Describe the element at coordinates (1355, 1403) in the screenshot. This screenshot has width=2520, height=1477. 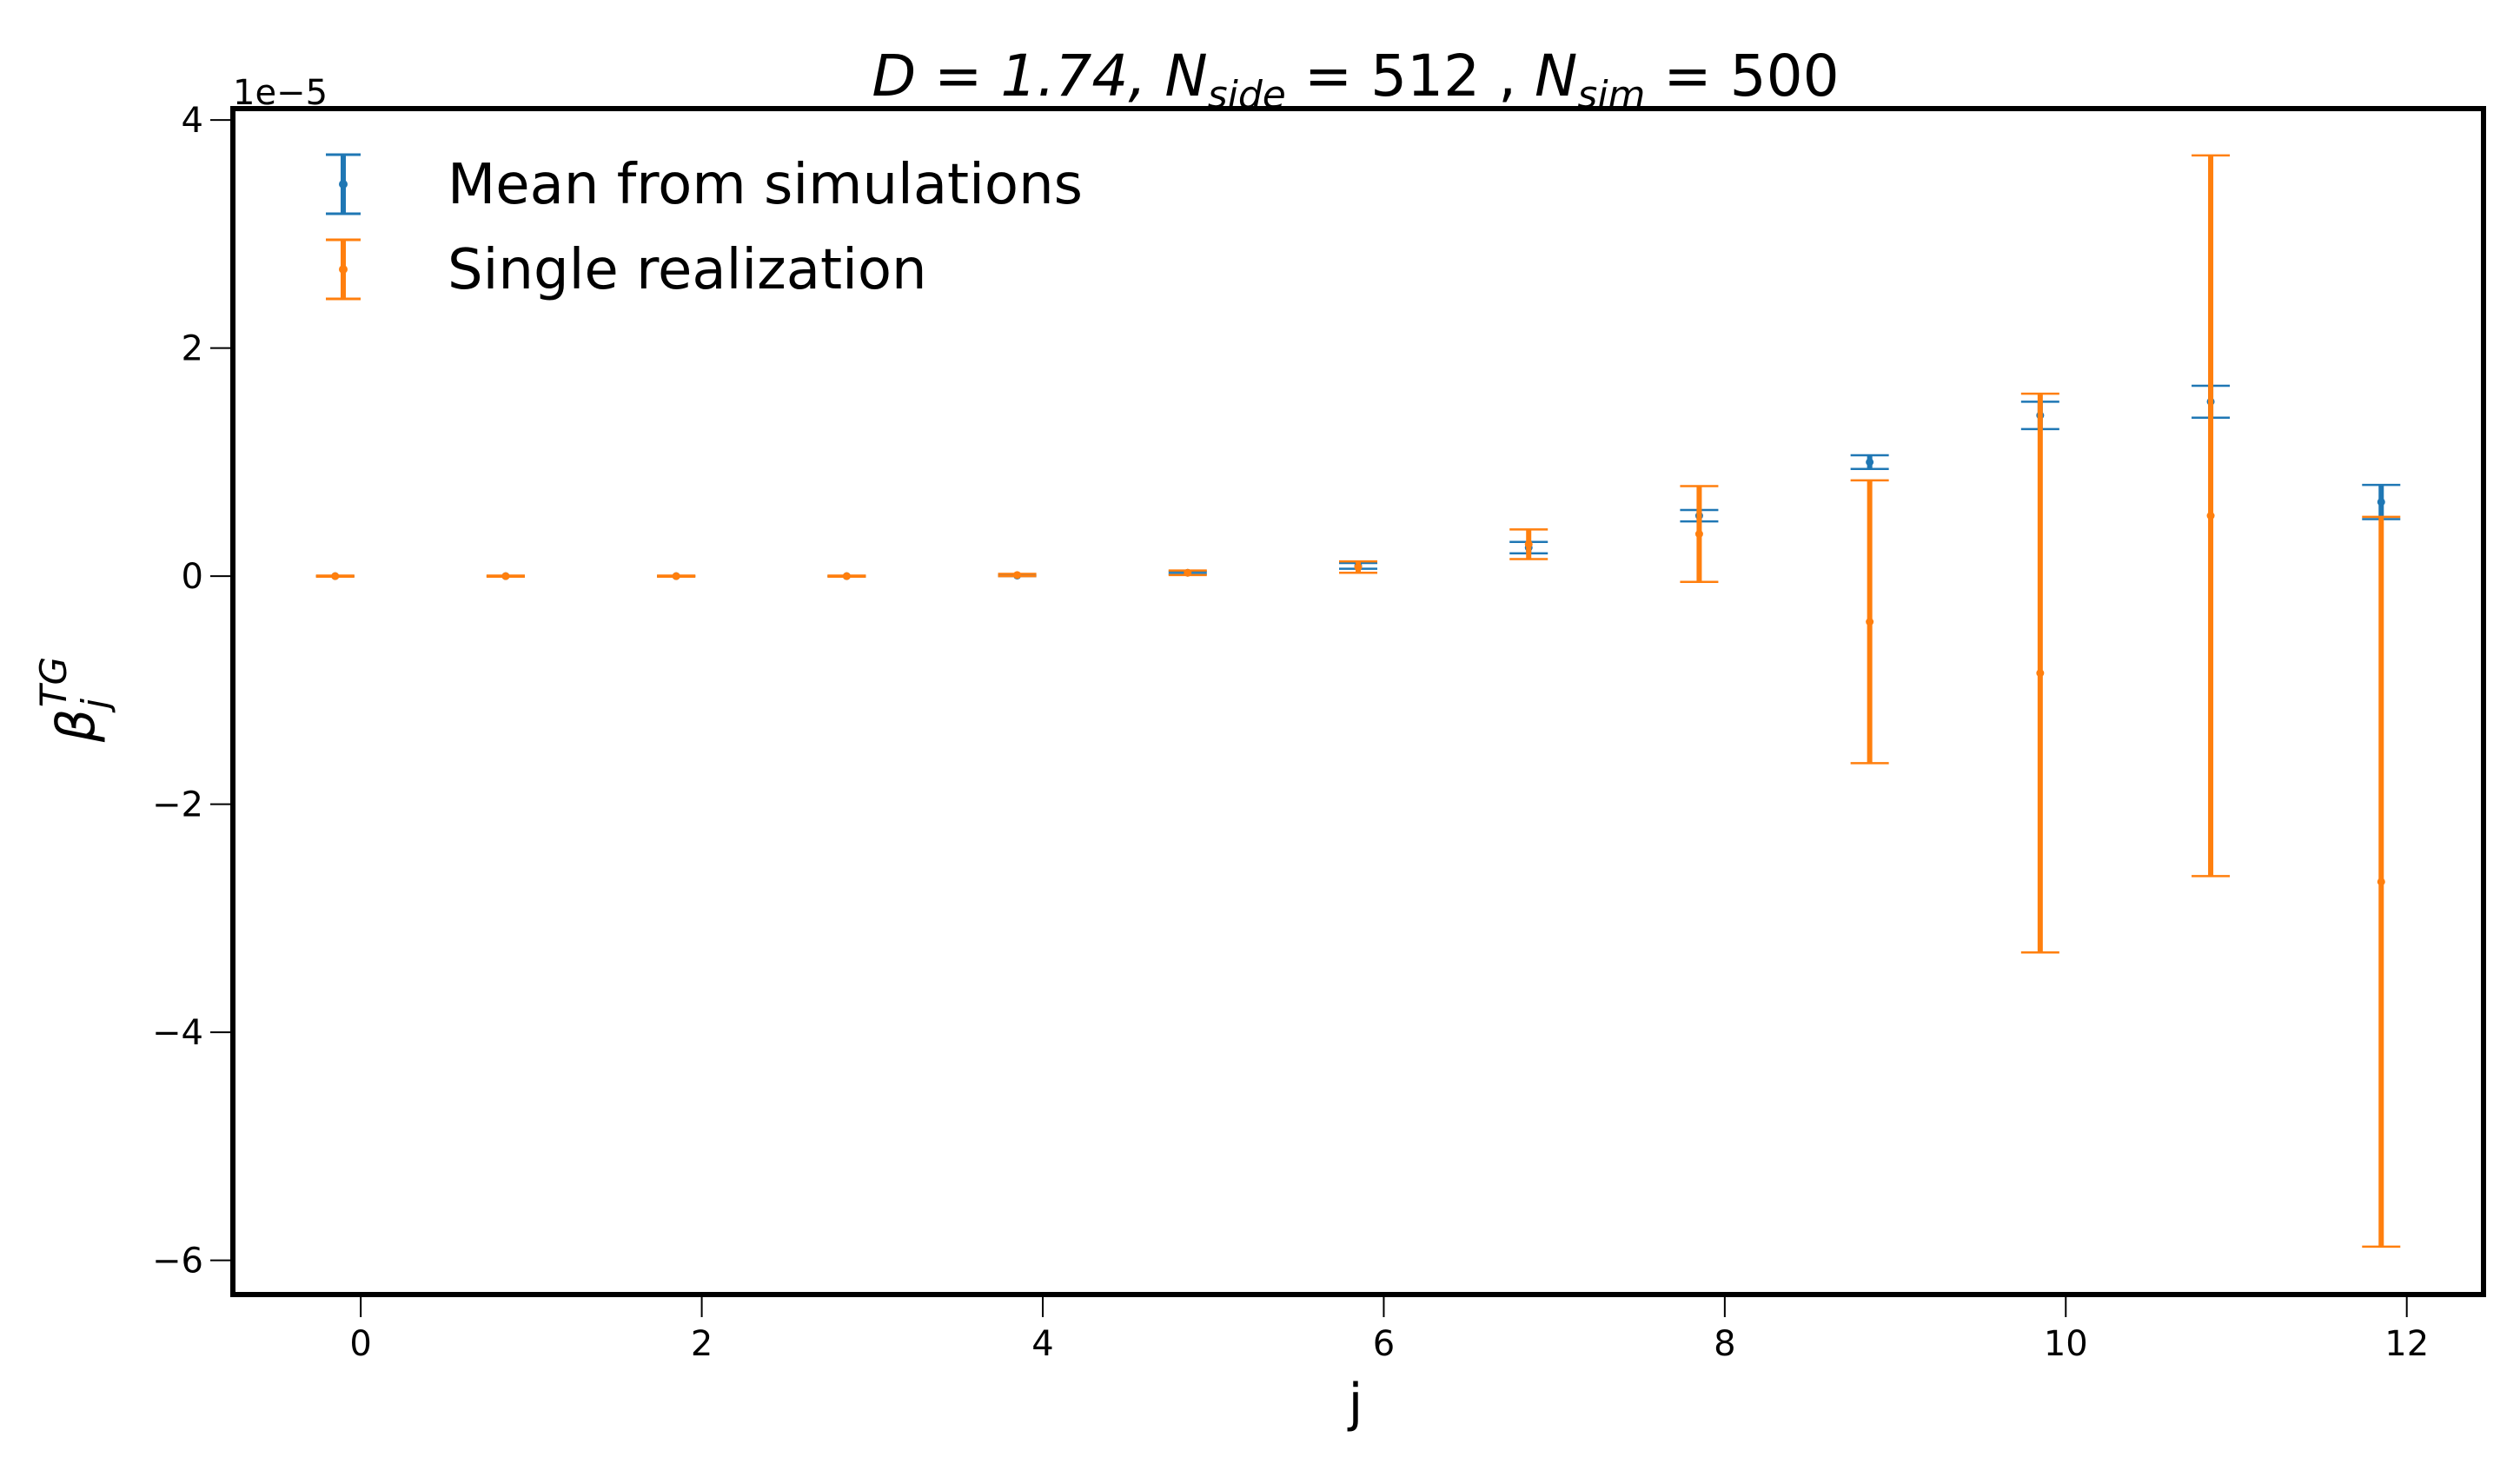
I see `x-axis-label: j` at that location.